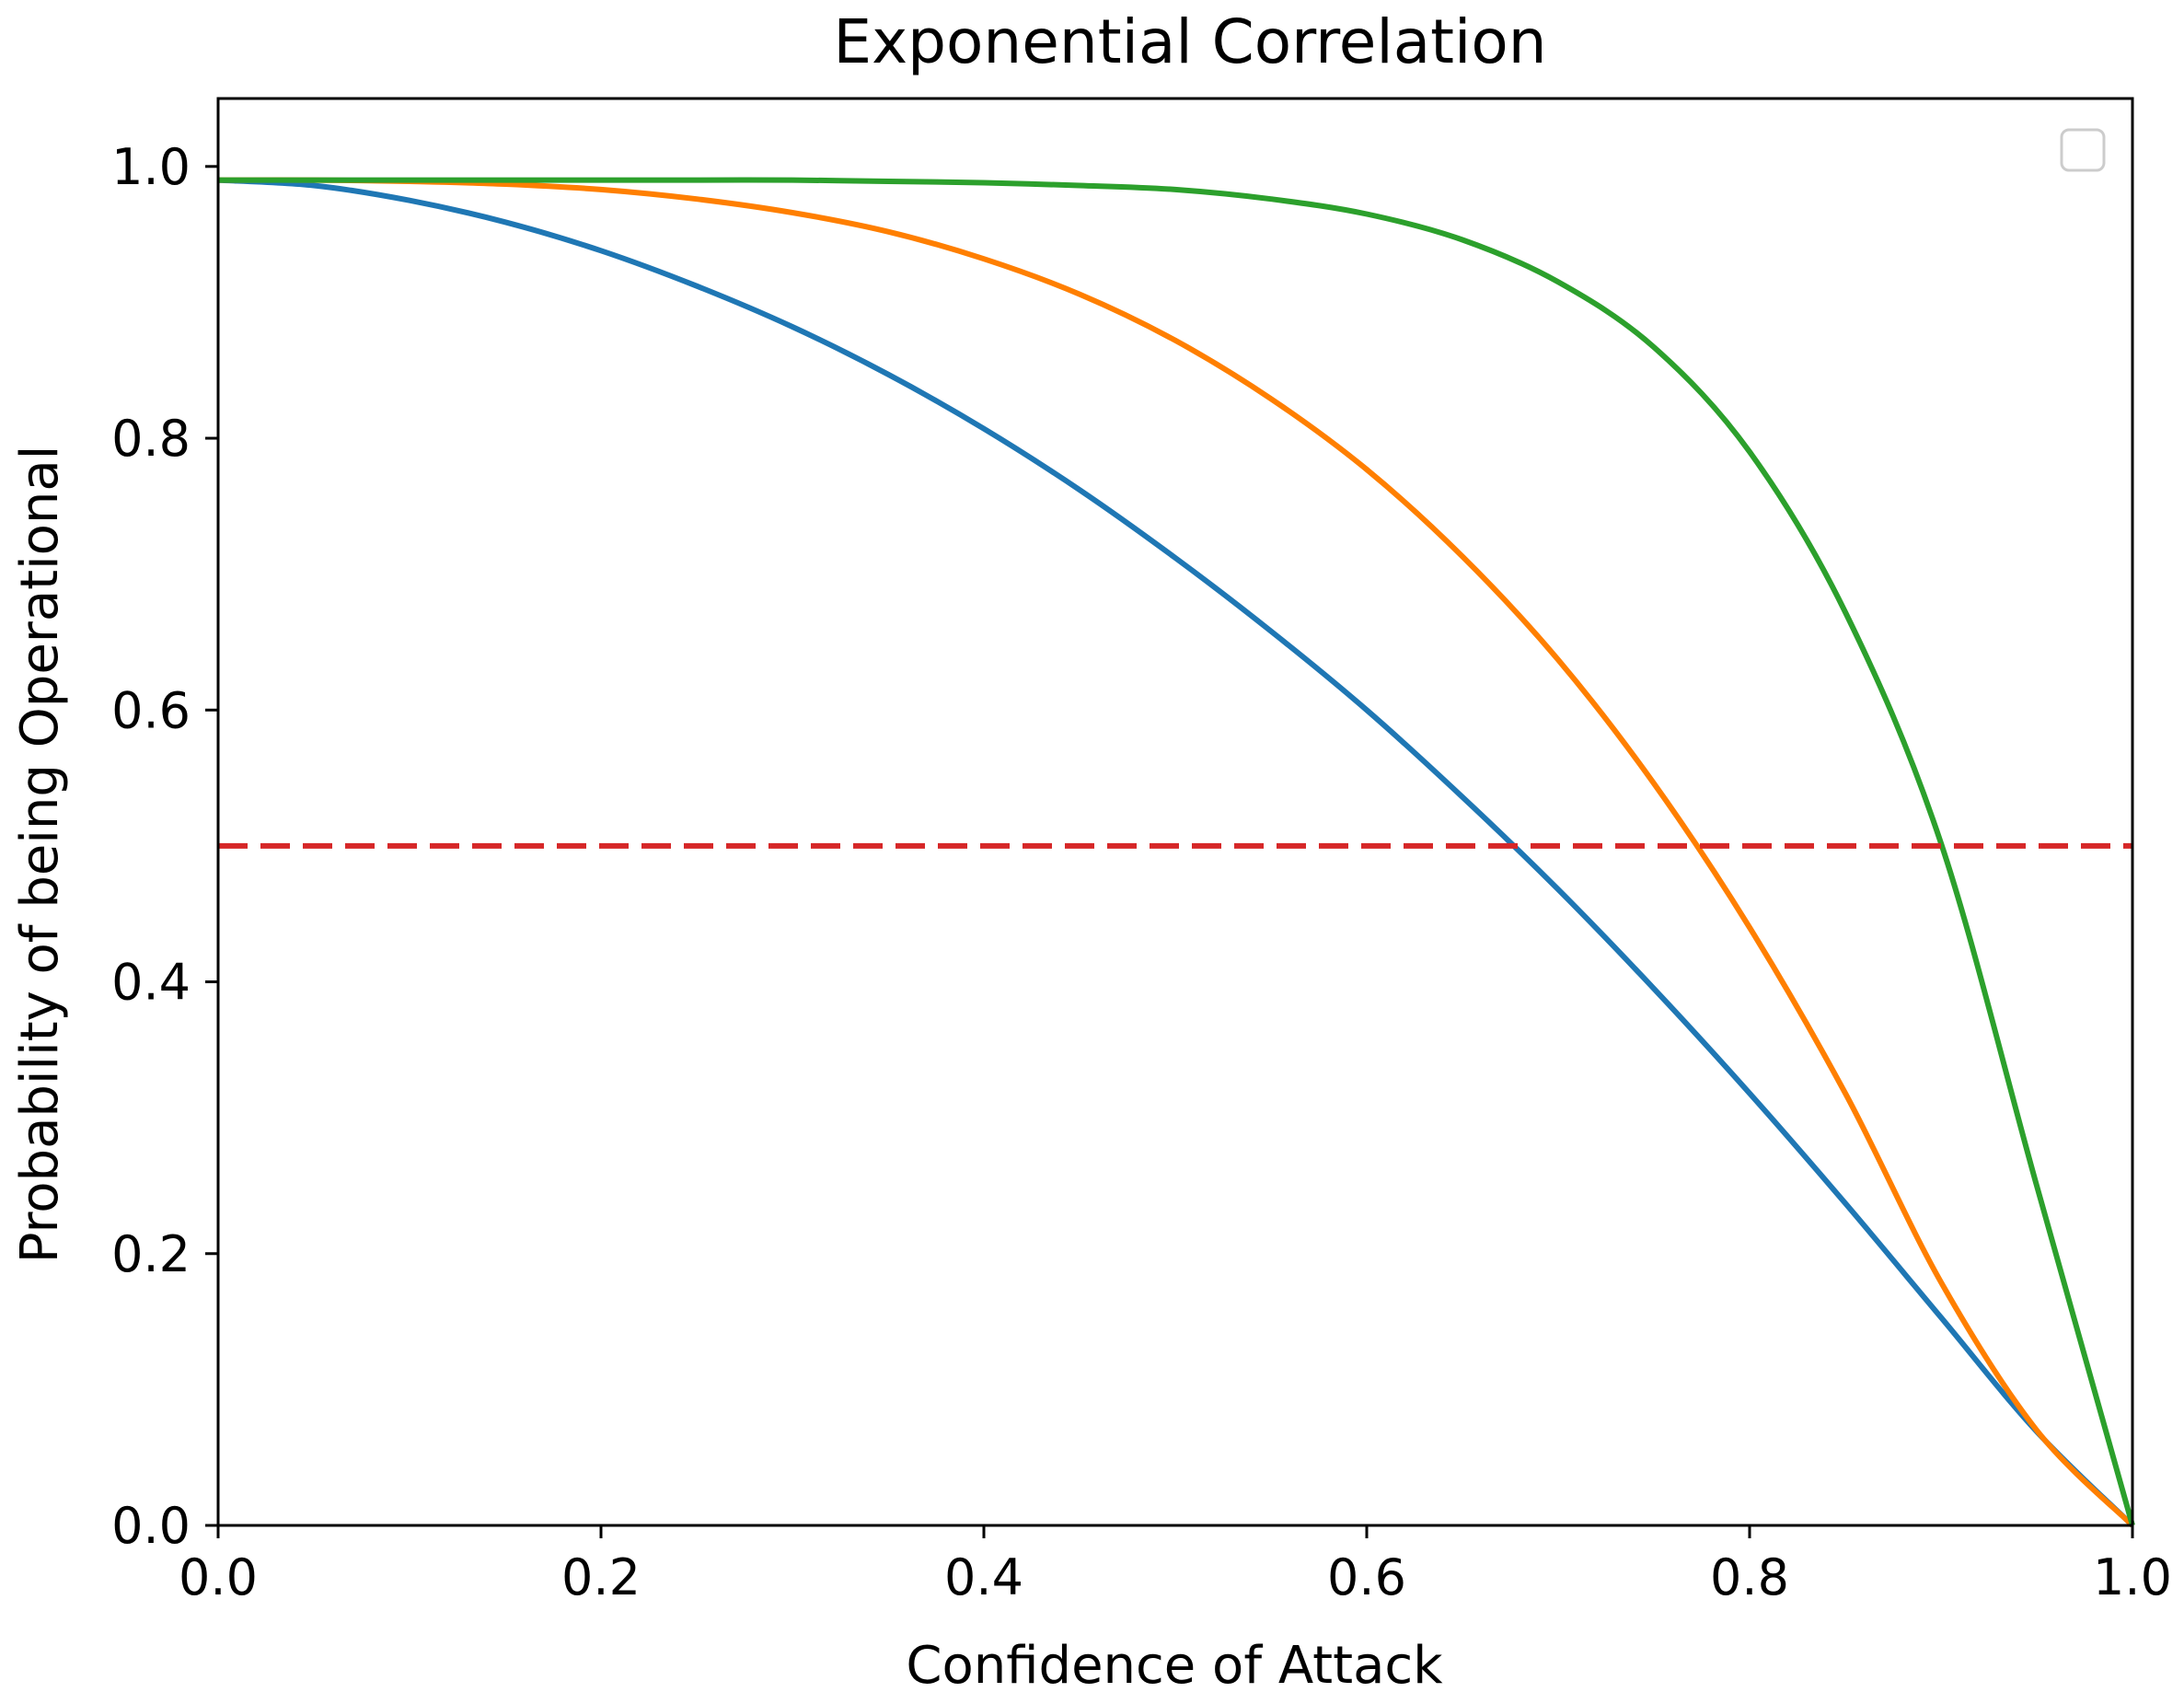 This screenshot has width=2184, height=1704. What do you see at coordinates (40, 855) in the screenshot?
I see `y-axis-label: Probability of being Operational` at bounding box center [40, 855].